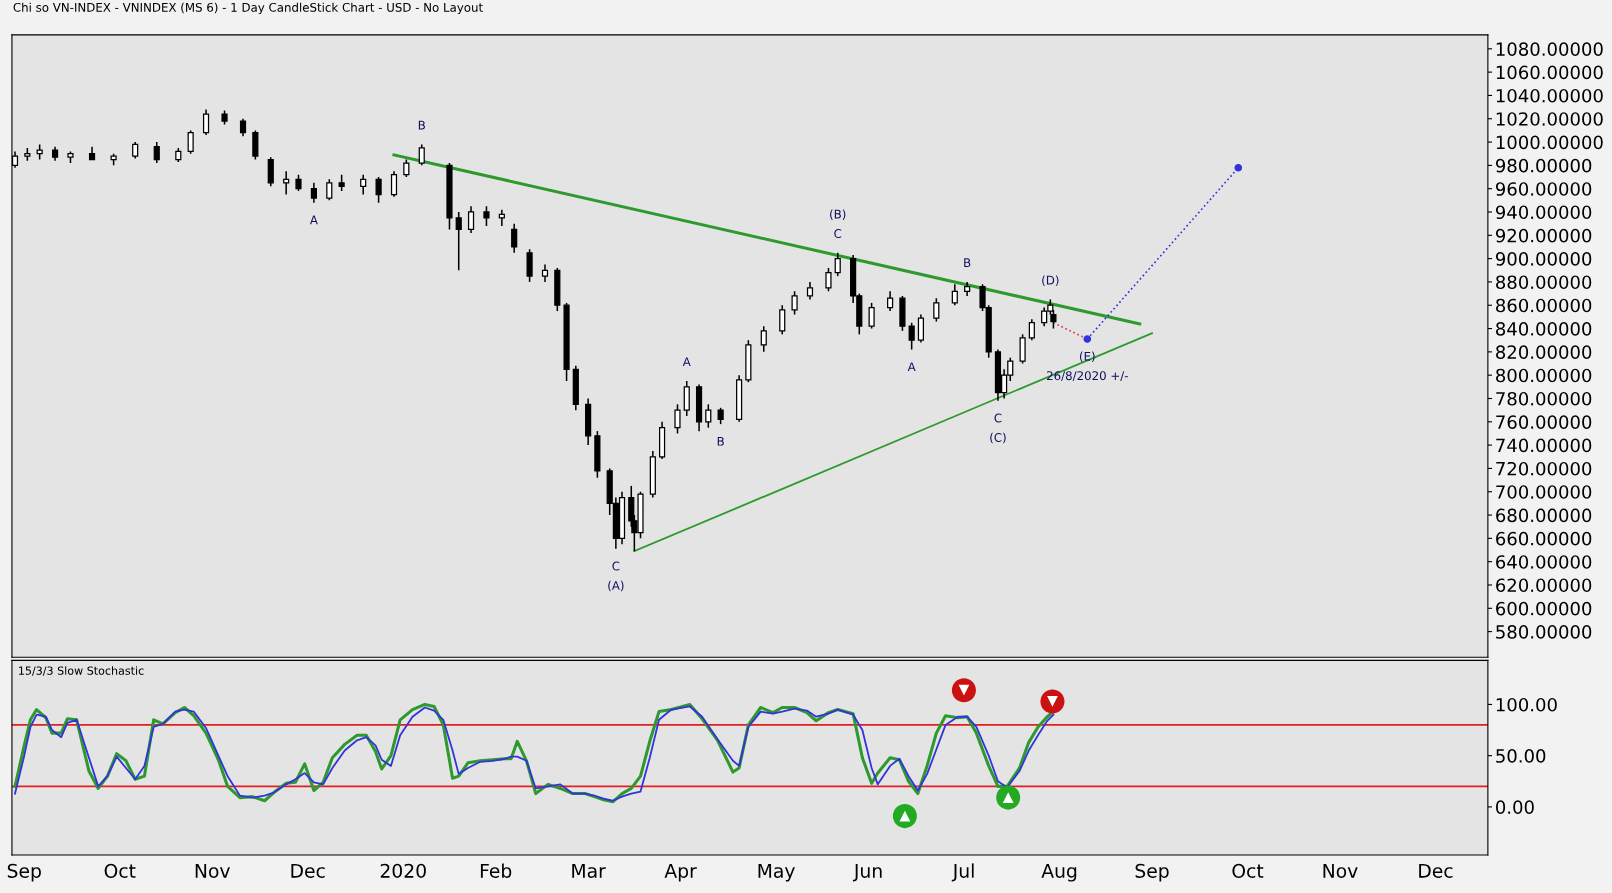 The width and height of the screenshot is (1612, 893). I want to click on y-tick-label: 920.00000, so click(1543, 235).